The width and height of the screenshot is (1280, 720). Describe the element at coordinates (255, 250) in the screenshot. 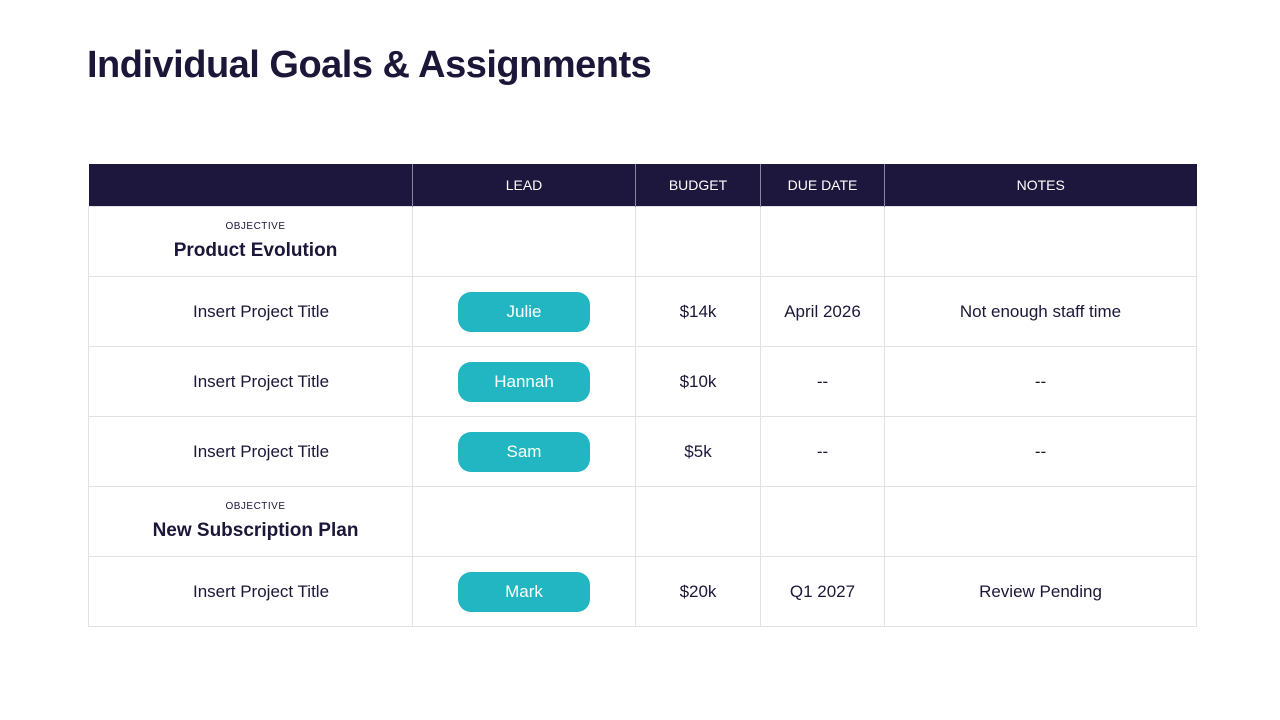

I see `objective-name: Product Evolution` at that location.